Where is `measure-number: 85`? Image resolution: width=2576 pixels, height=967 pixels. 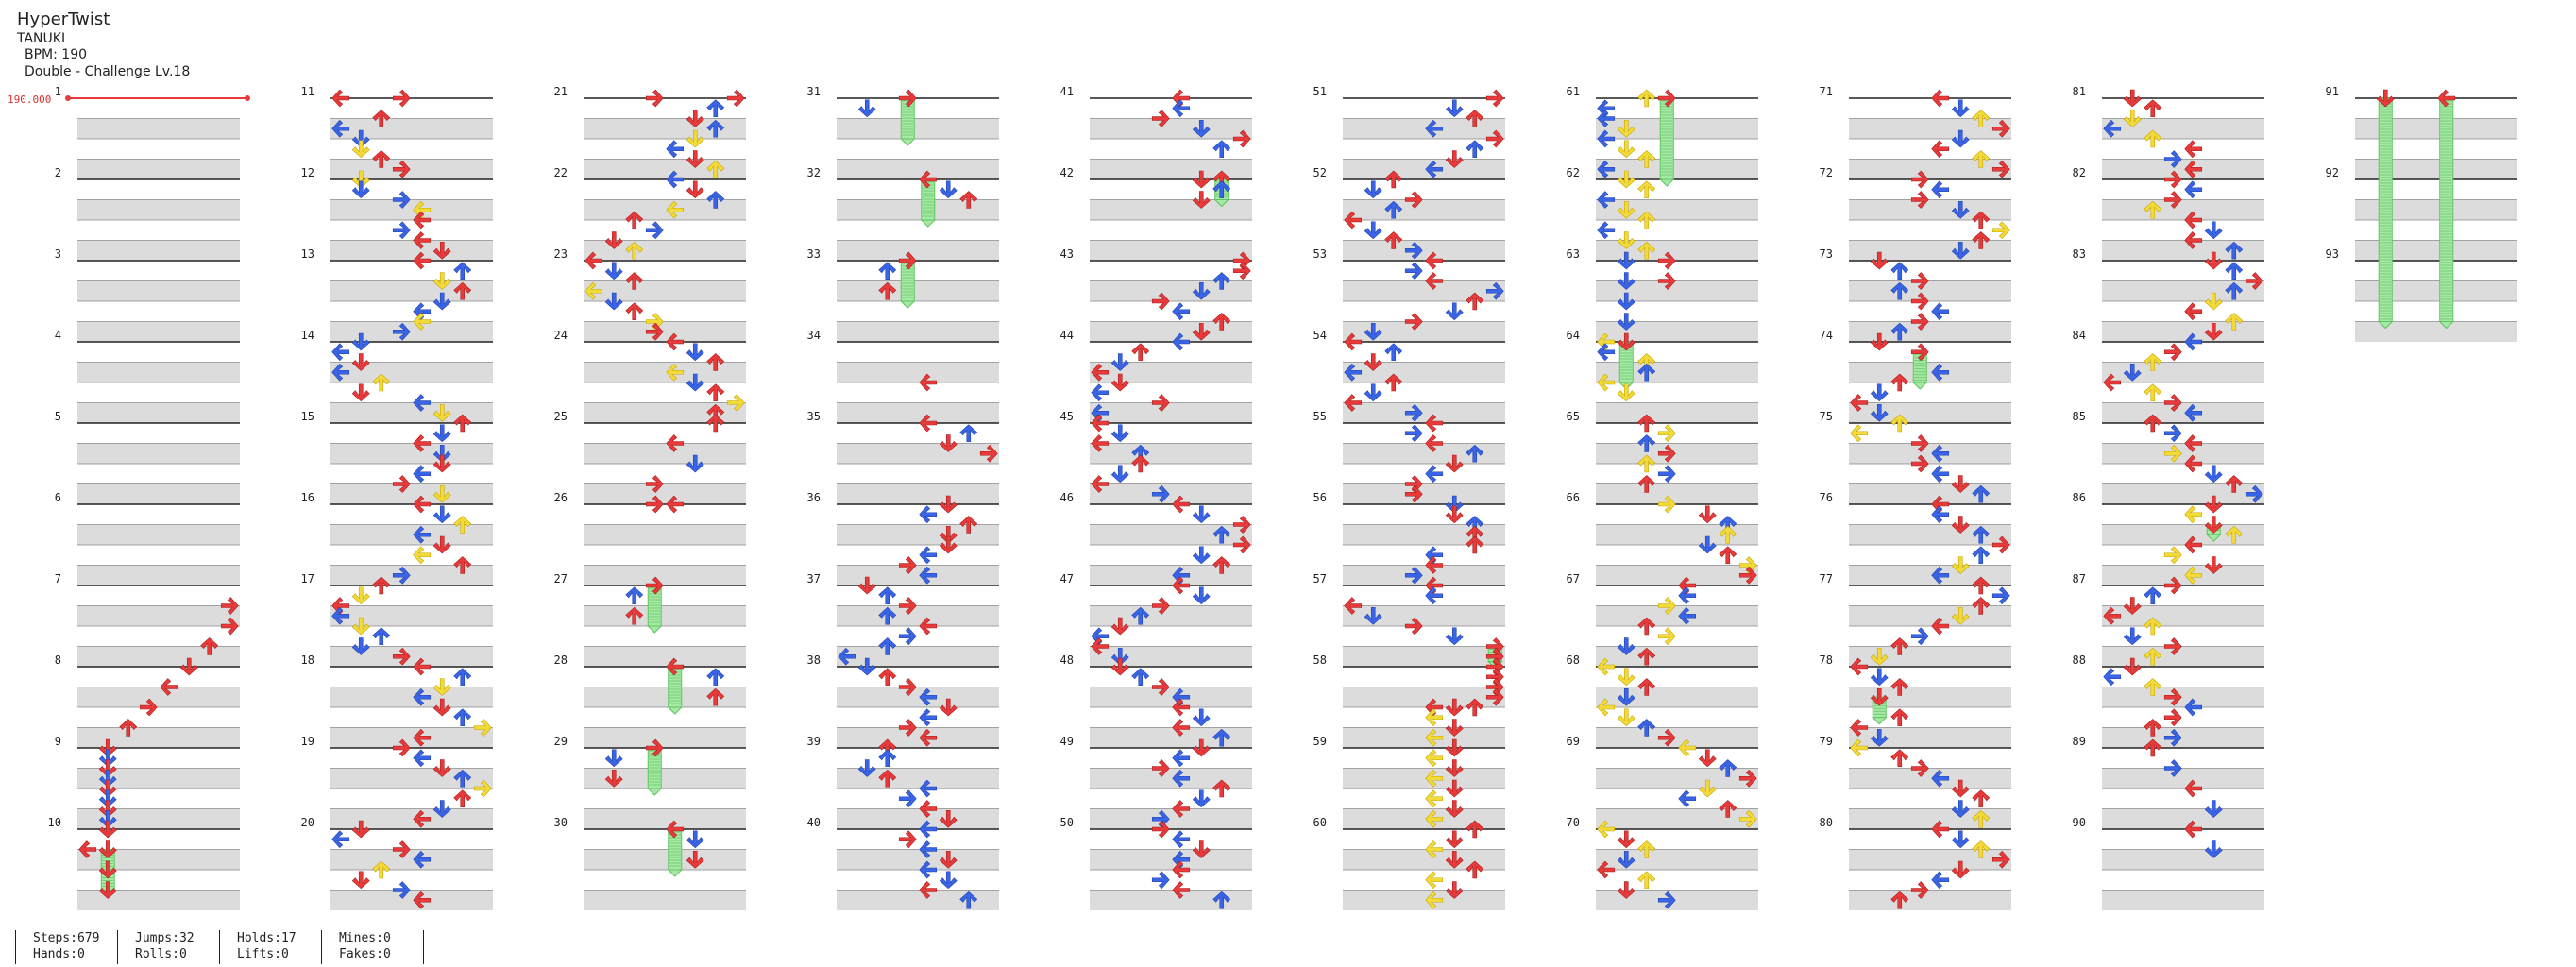 measure-number: 85 is located at coordinates (2079, 416).